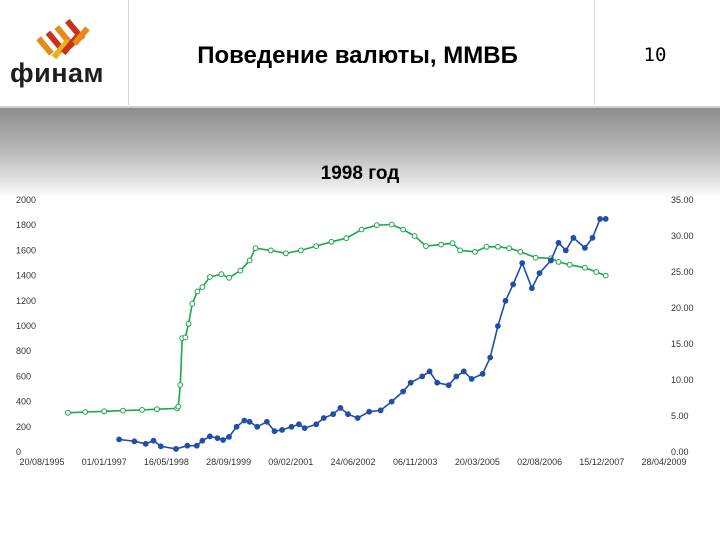 The height and width of the screenshot is (540, 720). Describe the element at coordinates (360, 107) in the screenshot. I see `header-shadow-line` at that location.